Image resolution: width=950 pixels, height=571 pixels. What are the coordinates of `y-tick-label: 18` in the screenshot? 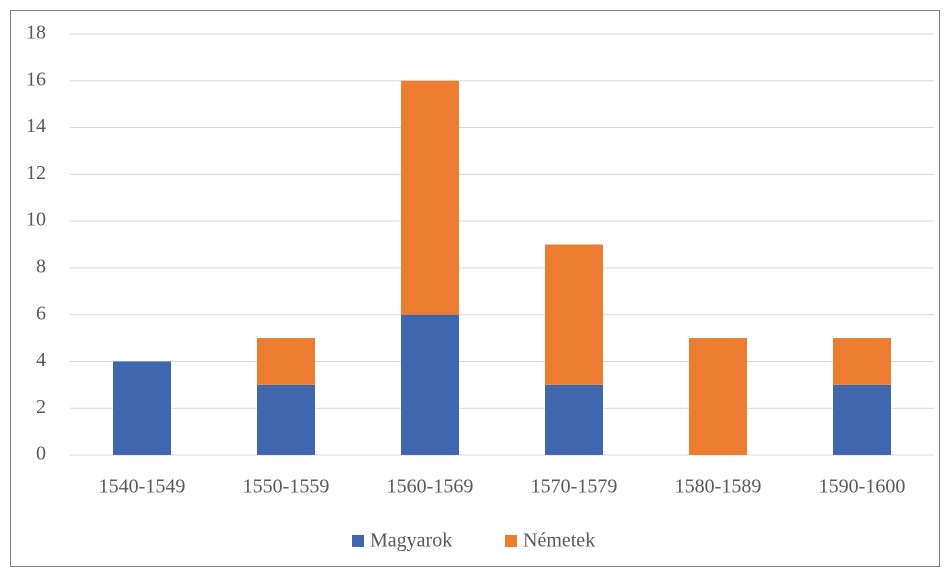 It's located at (36, 33).